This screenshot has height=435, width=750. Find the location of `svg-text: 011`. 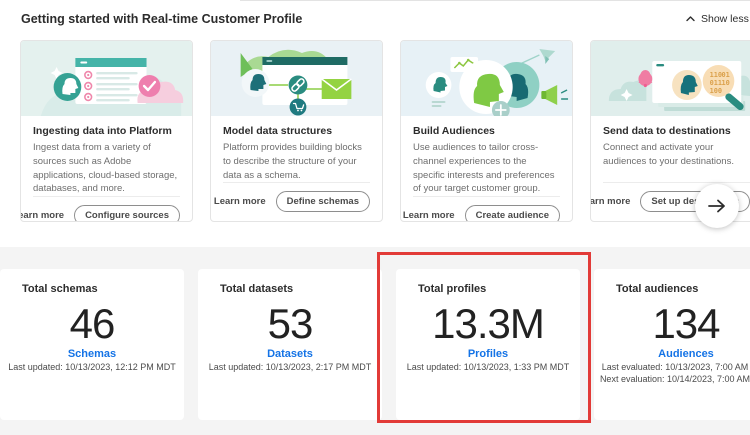

svg-text: 011 is located at coordinates (716, 83).